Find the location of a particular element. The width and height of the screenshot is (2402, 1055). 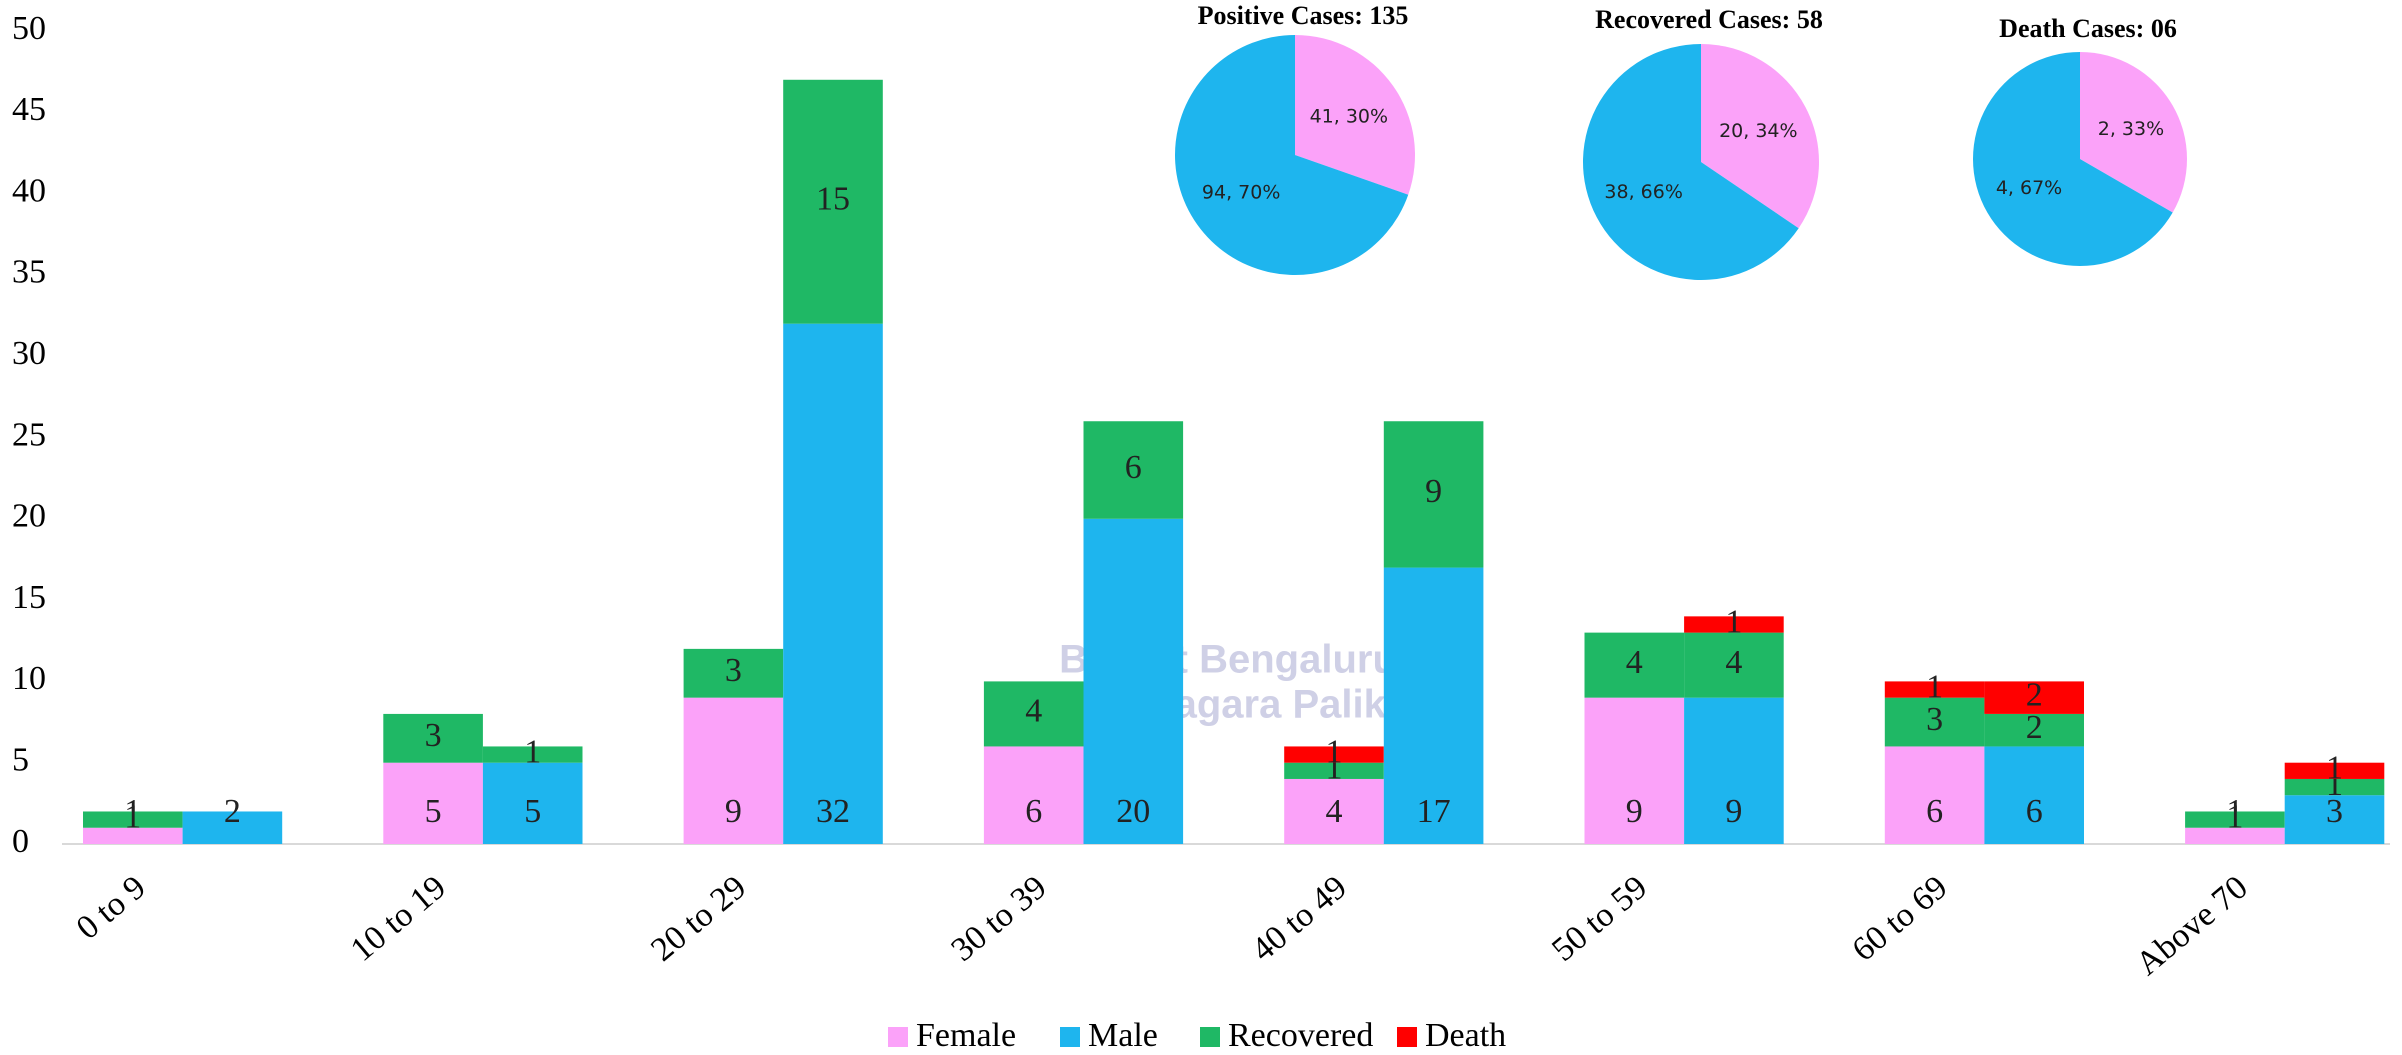

y-tick-label: 25 is located at coordinates (29, 434).